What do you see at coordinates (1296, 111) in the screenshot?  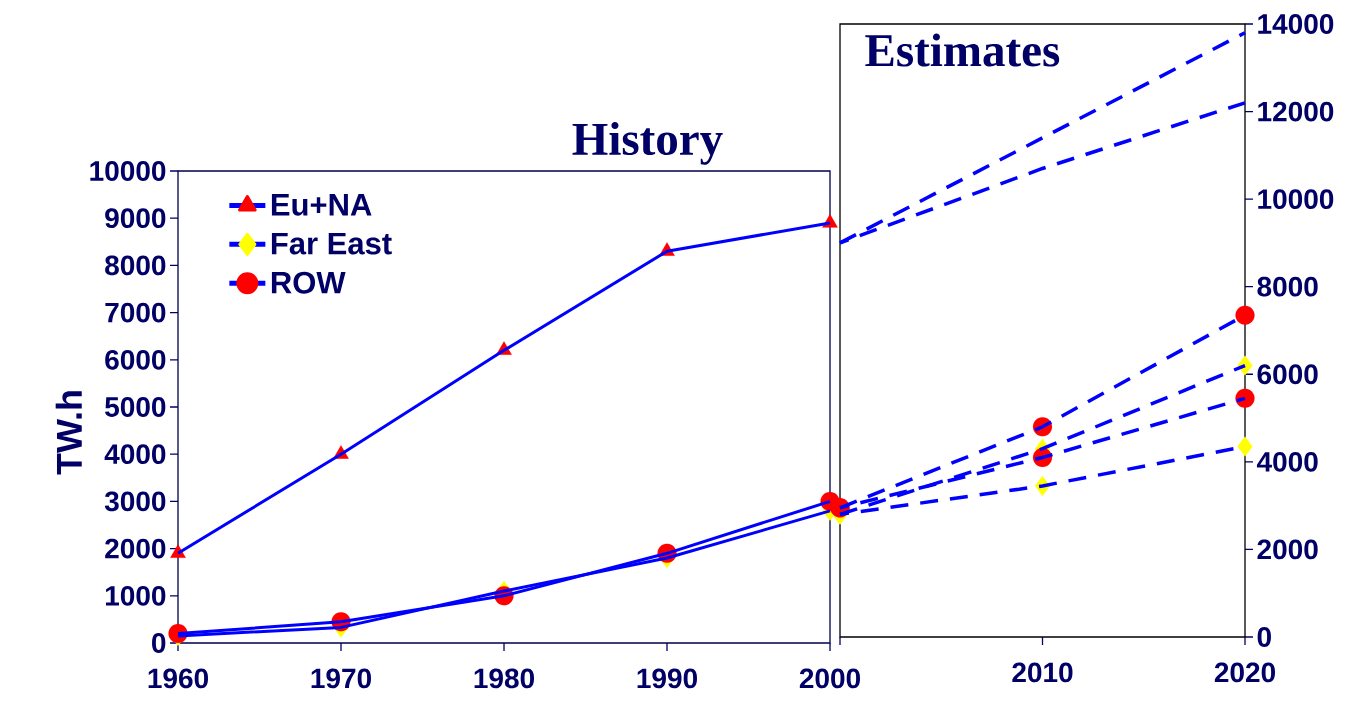 I see `y-tick-label: 12000` at bounding box center [1296, 111].